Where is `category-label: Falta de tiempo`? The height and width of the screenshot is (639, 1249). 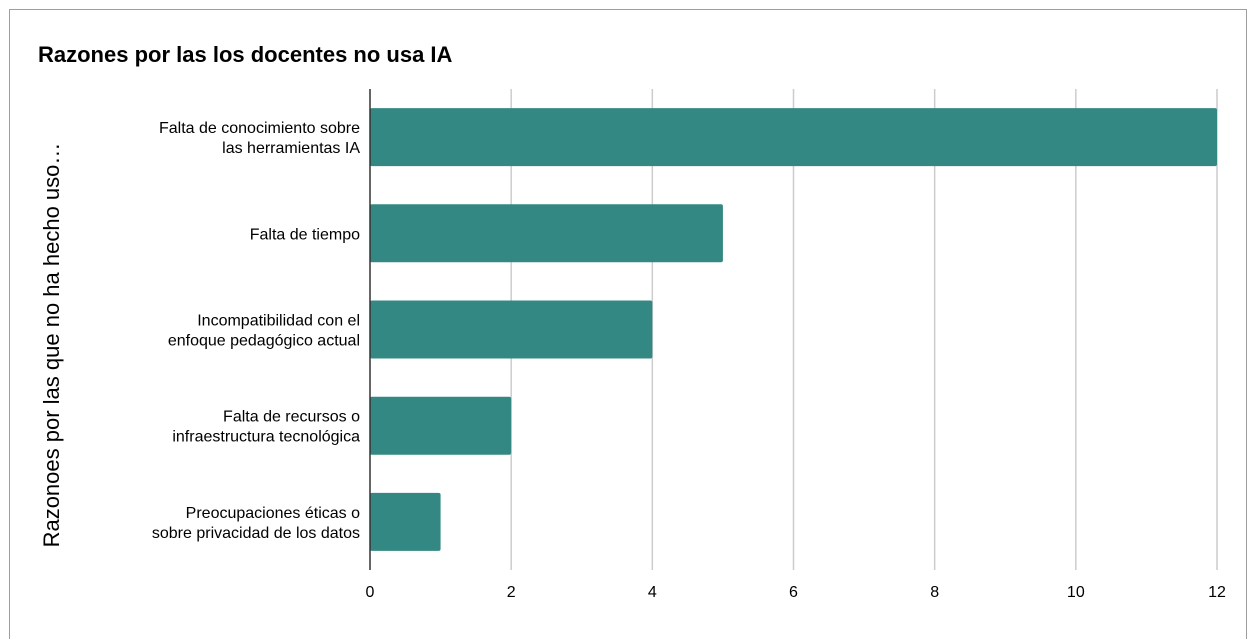 category-label: Falta de tiempo is located at coordinates (305, 234).